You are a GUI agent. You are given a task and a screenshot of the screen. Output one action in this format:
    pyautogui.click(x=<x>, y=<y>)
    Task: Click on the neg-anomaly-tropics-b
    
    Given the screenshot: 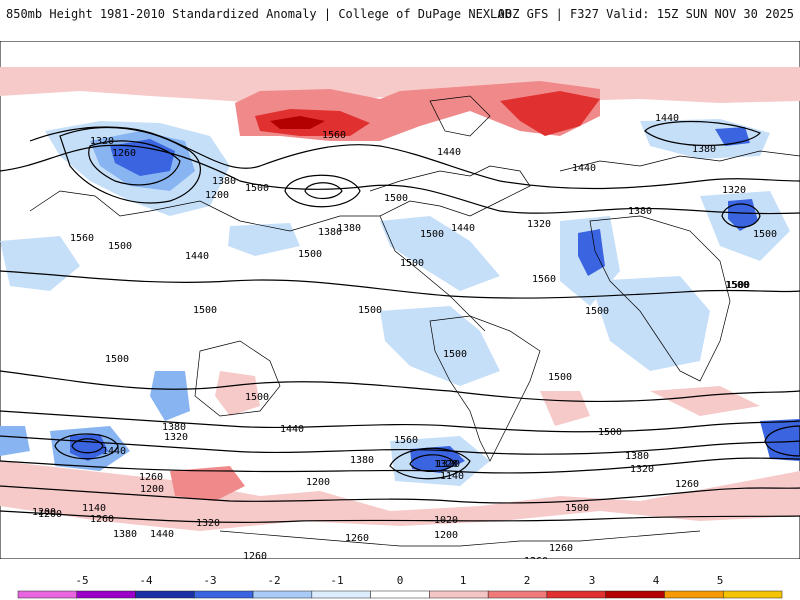 What is the action you would take?
    pyautogui.click(x=264, y=239)
    